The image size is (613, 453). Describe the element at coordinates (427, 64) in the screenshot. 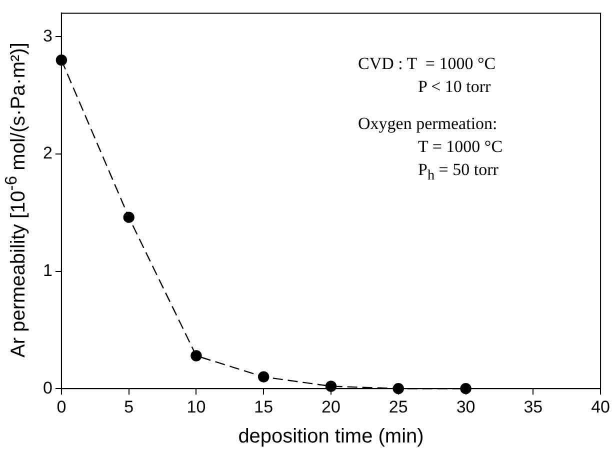

I see `annotation: CVD : T = 1000 °C` at that location.